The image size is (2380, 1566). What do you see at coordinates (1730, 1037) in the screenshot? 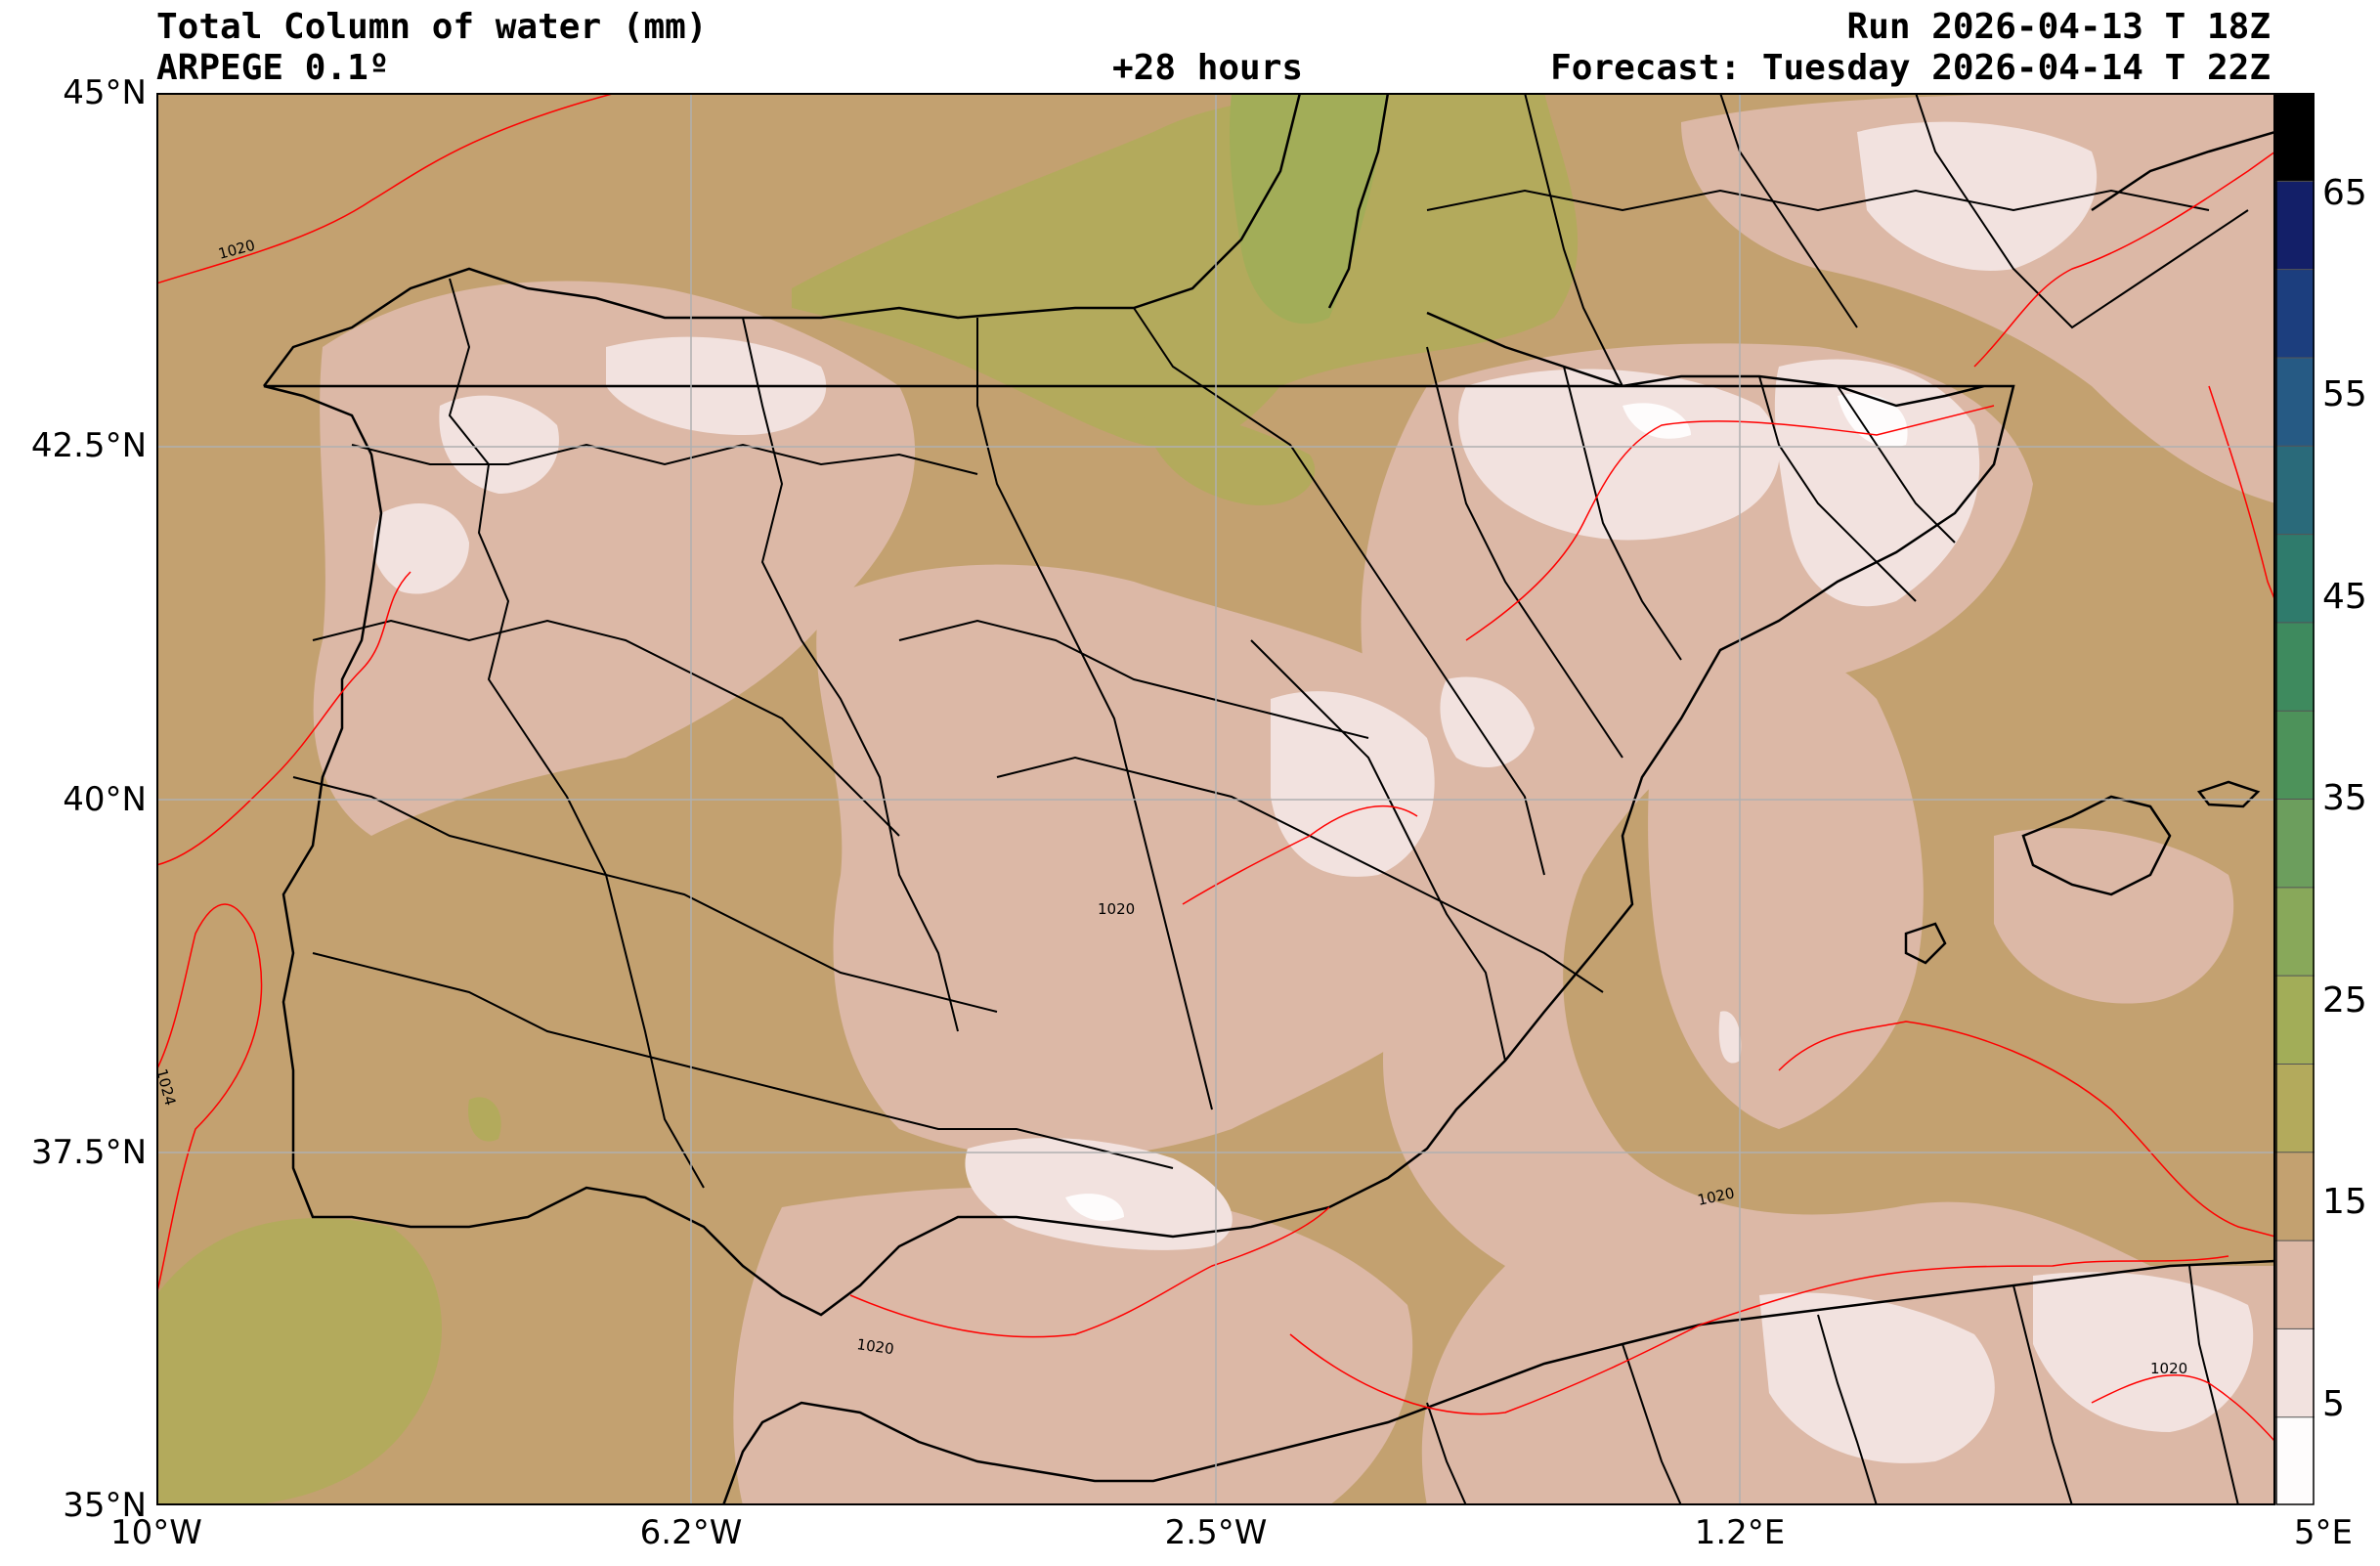
I see `field-5-10-balear-spot` at bounding box center [1730, 1037].